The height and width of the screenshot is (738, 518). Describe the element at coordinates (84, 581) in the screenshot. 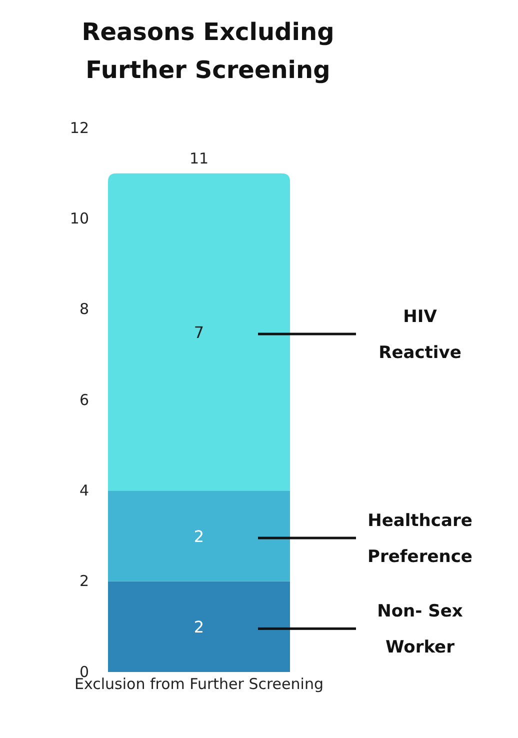

I see `y-tick-label: 2` at that location.